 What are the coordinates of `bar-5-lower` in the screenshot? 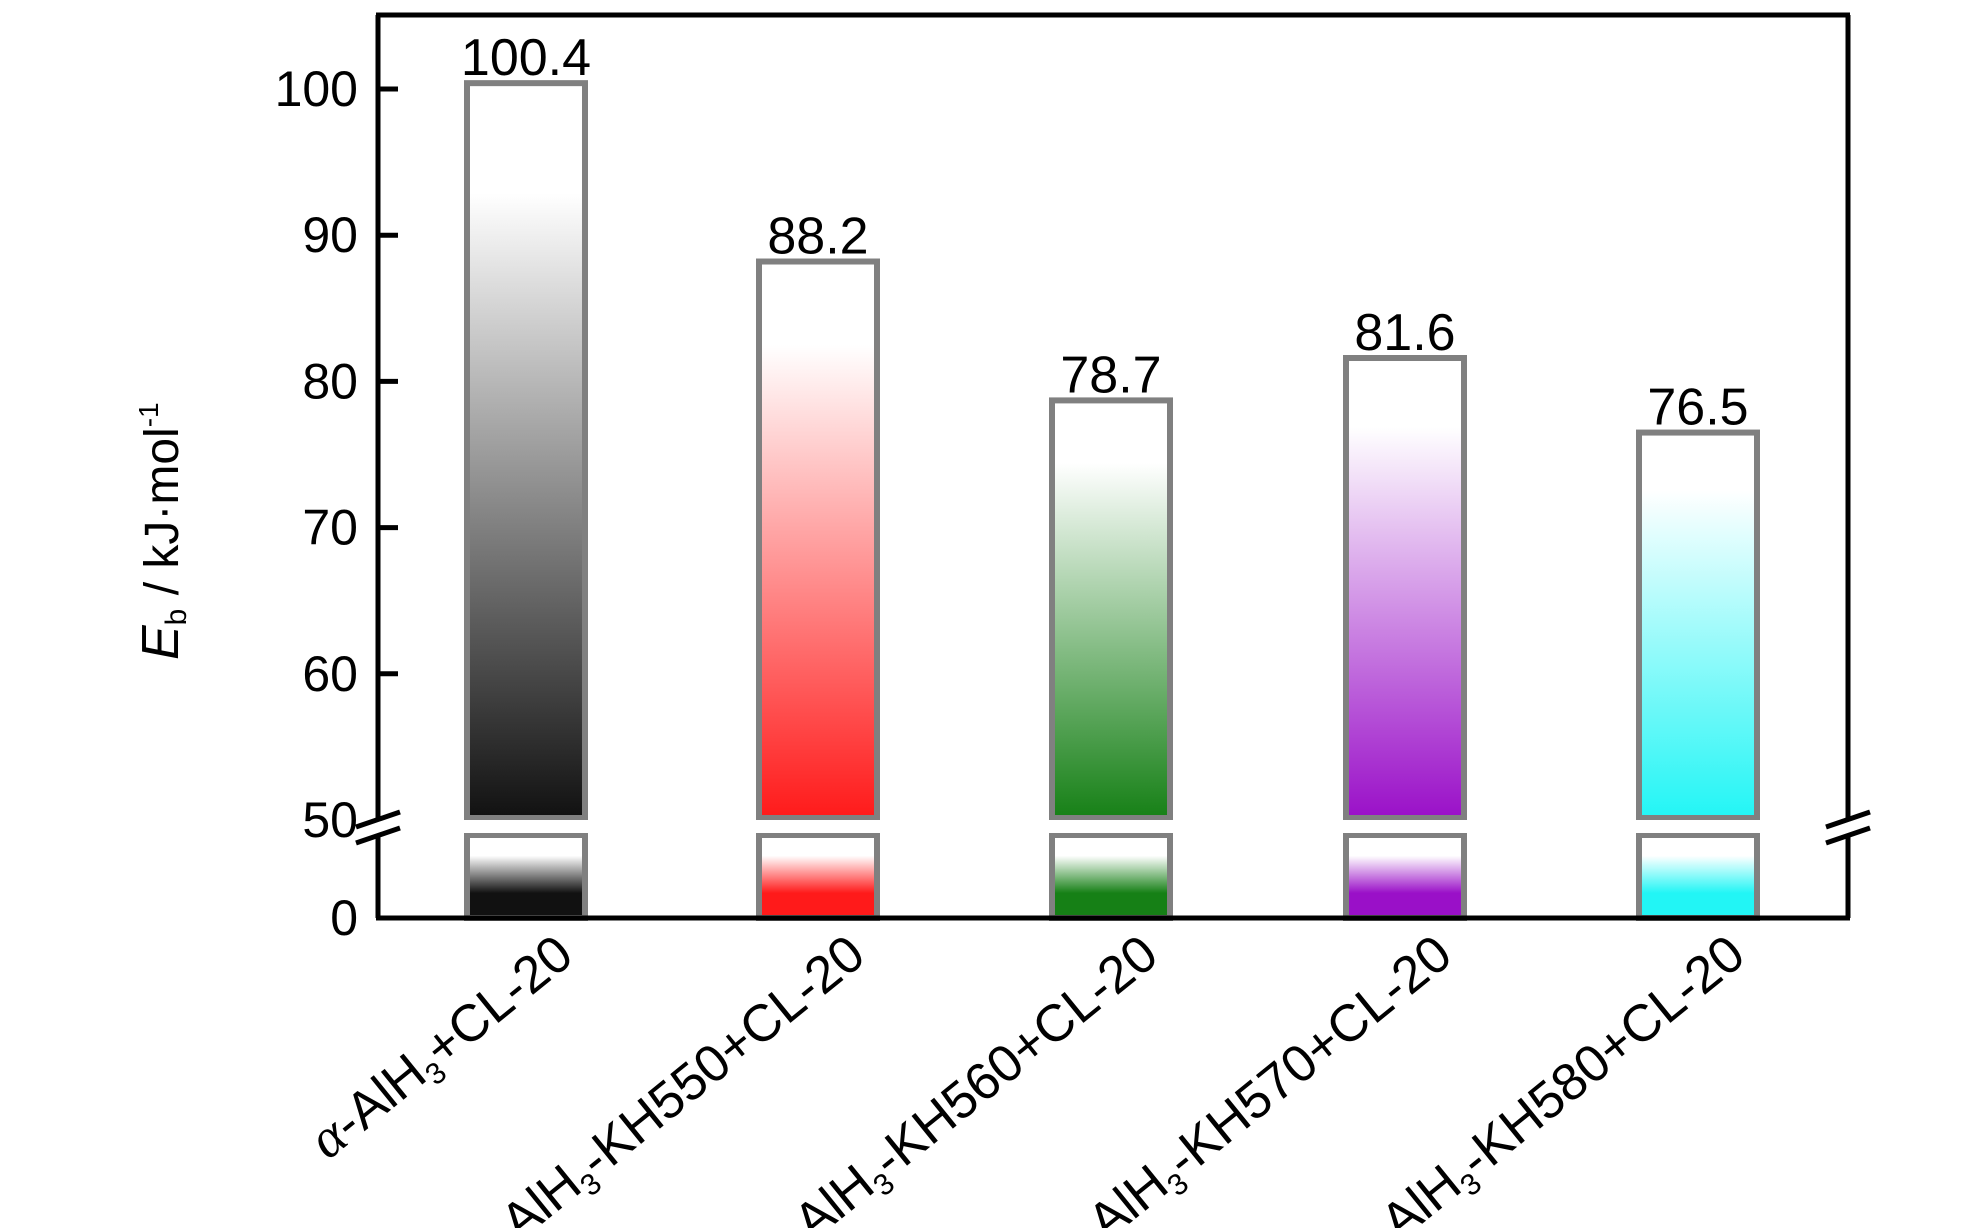 It's located at (1698, 876).